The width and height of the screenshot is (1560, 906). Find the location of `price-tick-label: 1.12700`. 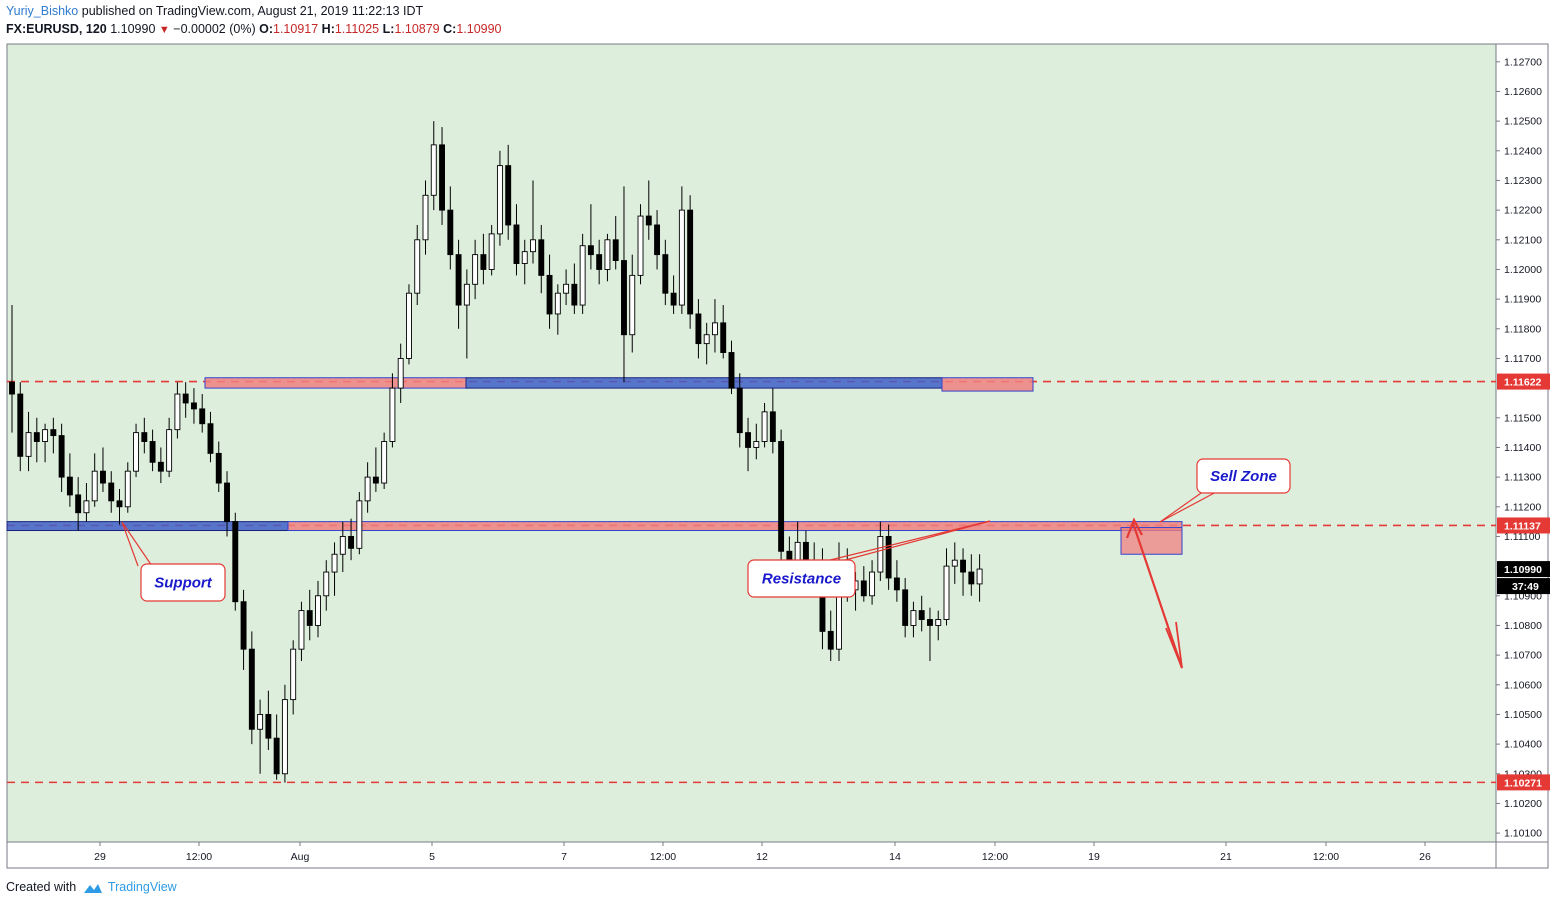

price-tick-label: 1.12700 is located at coordinates (1523, 62).